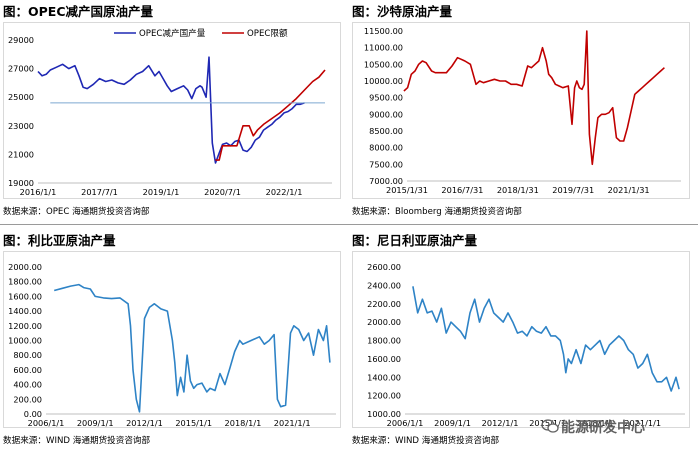 The image size is (698, 457). Describe the element at coordinates (384, 267) in the screenshot. I see `y-tick-label: 2600.00` at that location.